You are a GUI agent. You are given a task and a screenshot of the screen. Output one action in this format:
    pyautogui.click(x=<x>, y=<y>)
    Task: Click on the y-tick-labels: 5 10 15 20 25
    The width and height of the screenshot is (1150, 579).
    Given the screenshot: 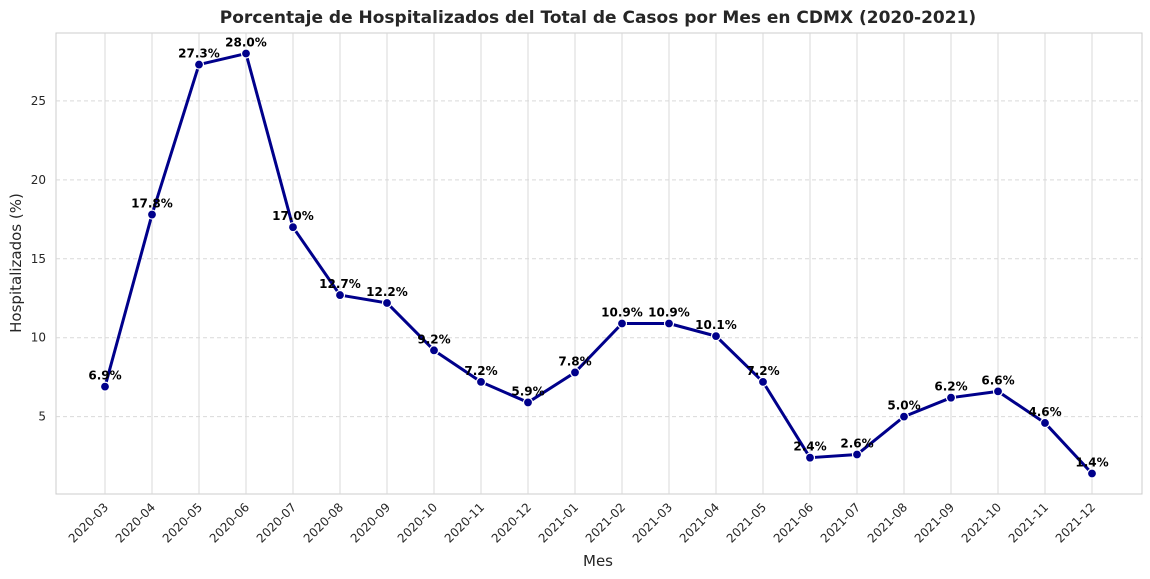 What is the action you would take?
    pyautogui.click(x=38, y=259)
    